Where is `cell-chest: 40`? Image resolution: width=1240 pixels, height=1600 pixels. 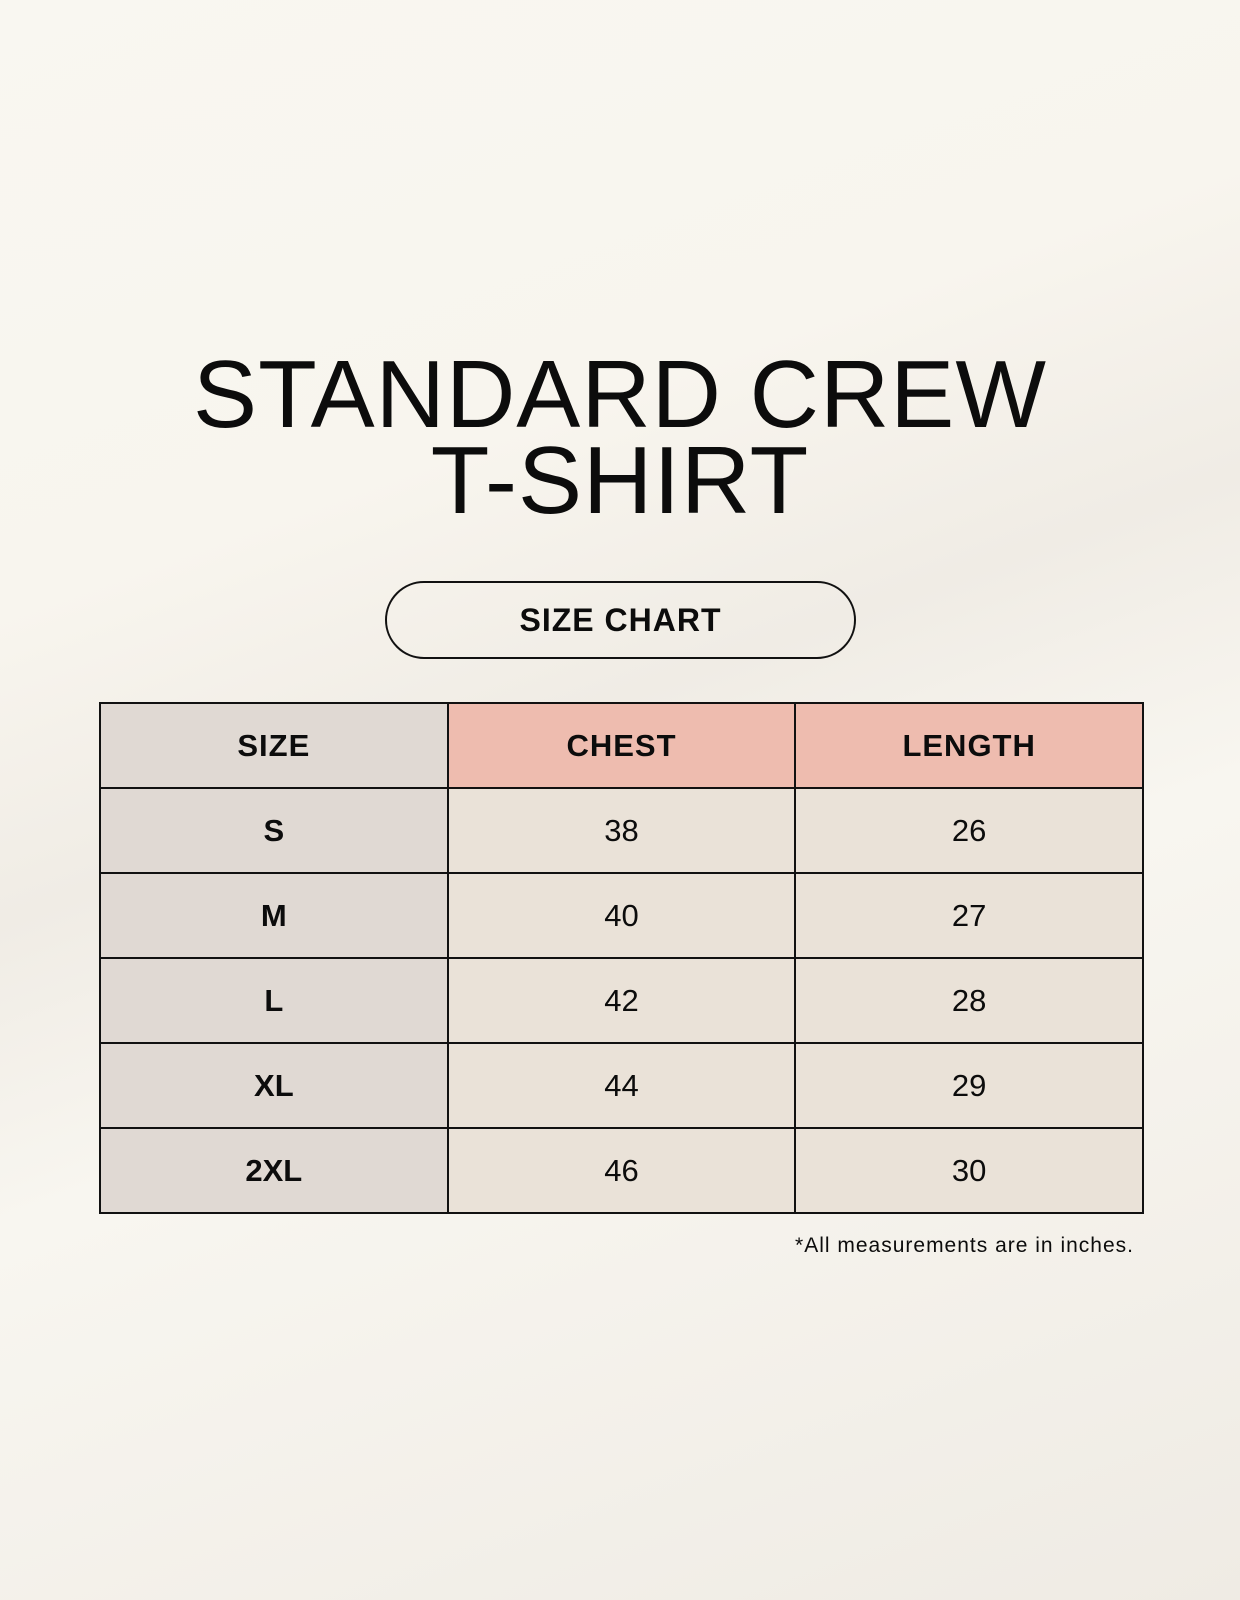 cell-chest: 40 is located at coordinates (621, 915).